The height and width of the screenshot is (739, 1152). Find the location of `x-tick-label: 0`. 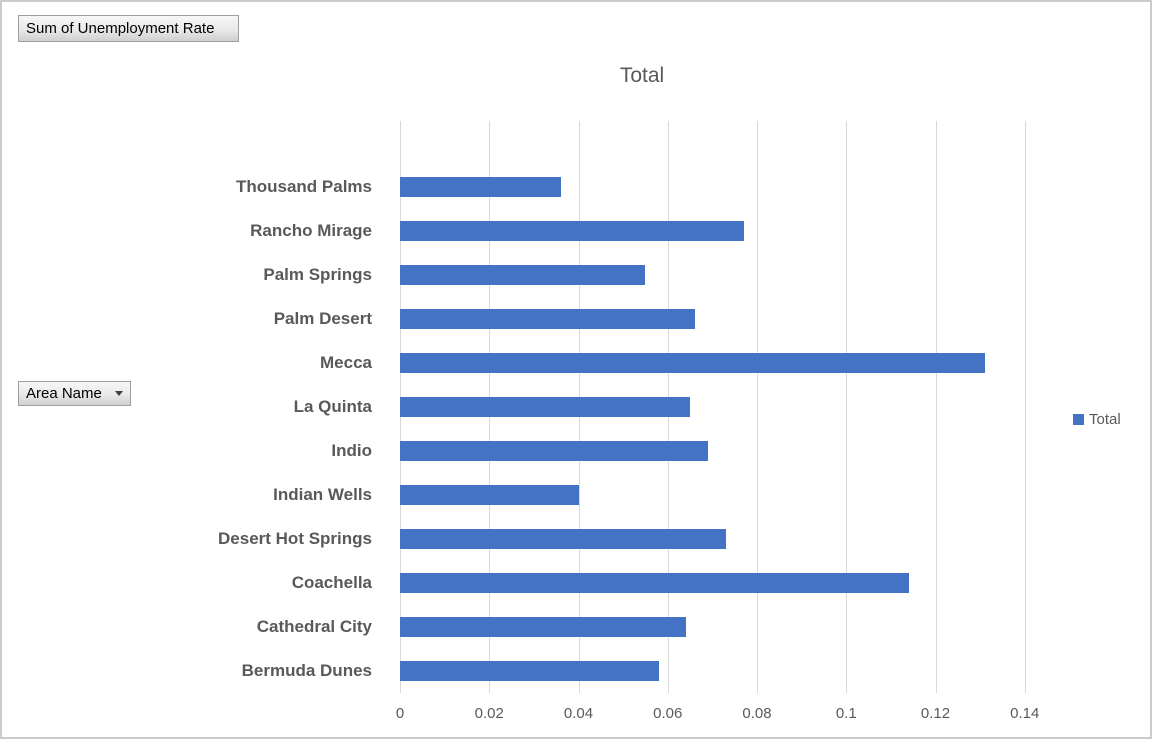

x-tick-label: 0 is located at coordinates (400, 713).